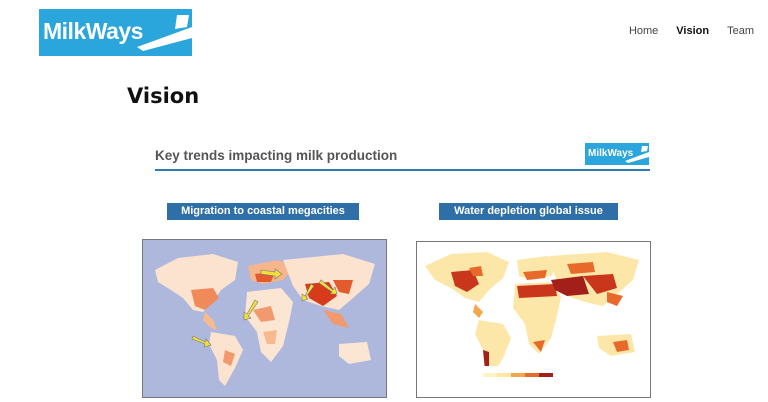  I want to click on population-map-image, so click(264, 318).